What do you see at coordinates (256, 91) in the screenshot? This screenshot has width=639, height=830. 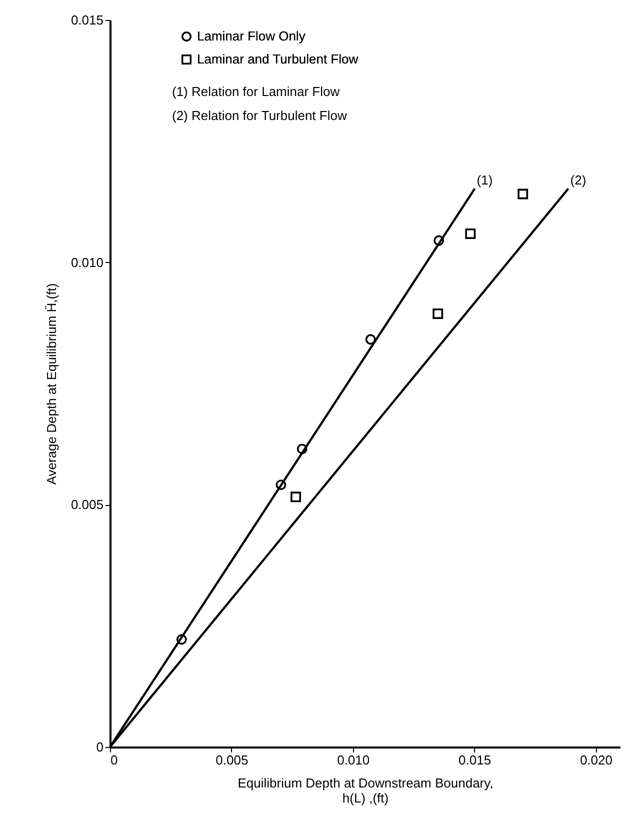 I see `annotation: (1) Relation for Laminar Flow` at bounding box center [256, 91].